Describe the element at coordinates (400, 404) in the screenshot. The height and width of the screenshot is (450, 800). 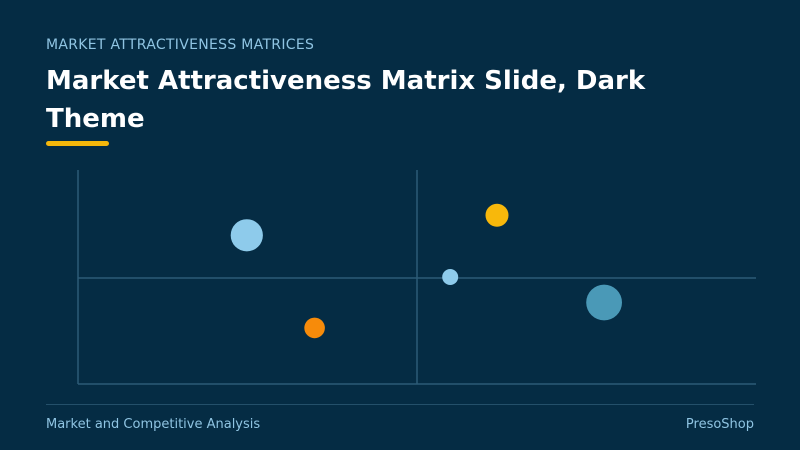
I see `footer-rule` at that location.